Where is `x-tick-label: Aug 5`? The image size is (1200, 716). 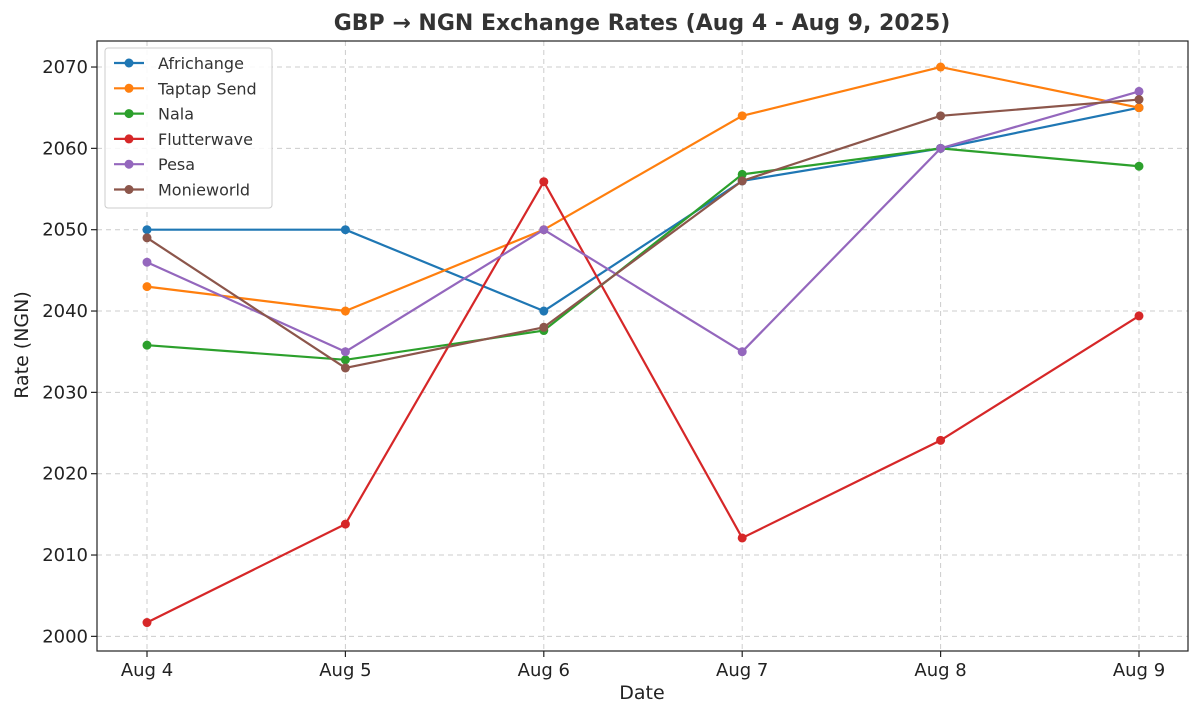
x-tick-label: Aug 5 is located at coordinates (345, 670).